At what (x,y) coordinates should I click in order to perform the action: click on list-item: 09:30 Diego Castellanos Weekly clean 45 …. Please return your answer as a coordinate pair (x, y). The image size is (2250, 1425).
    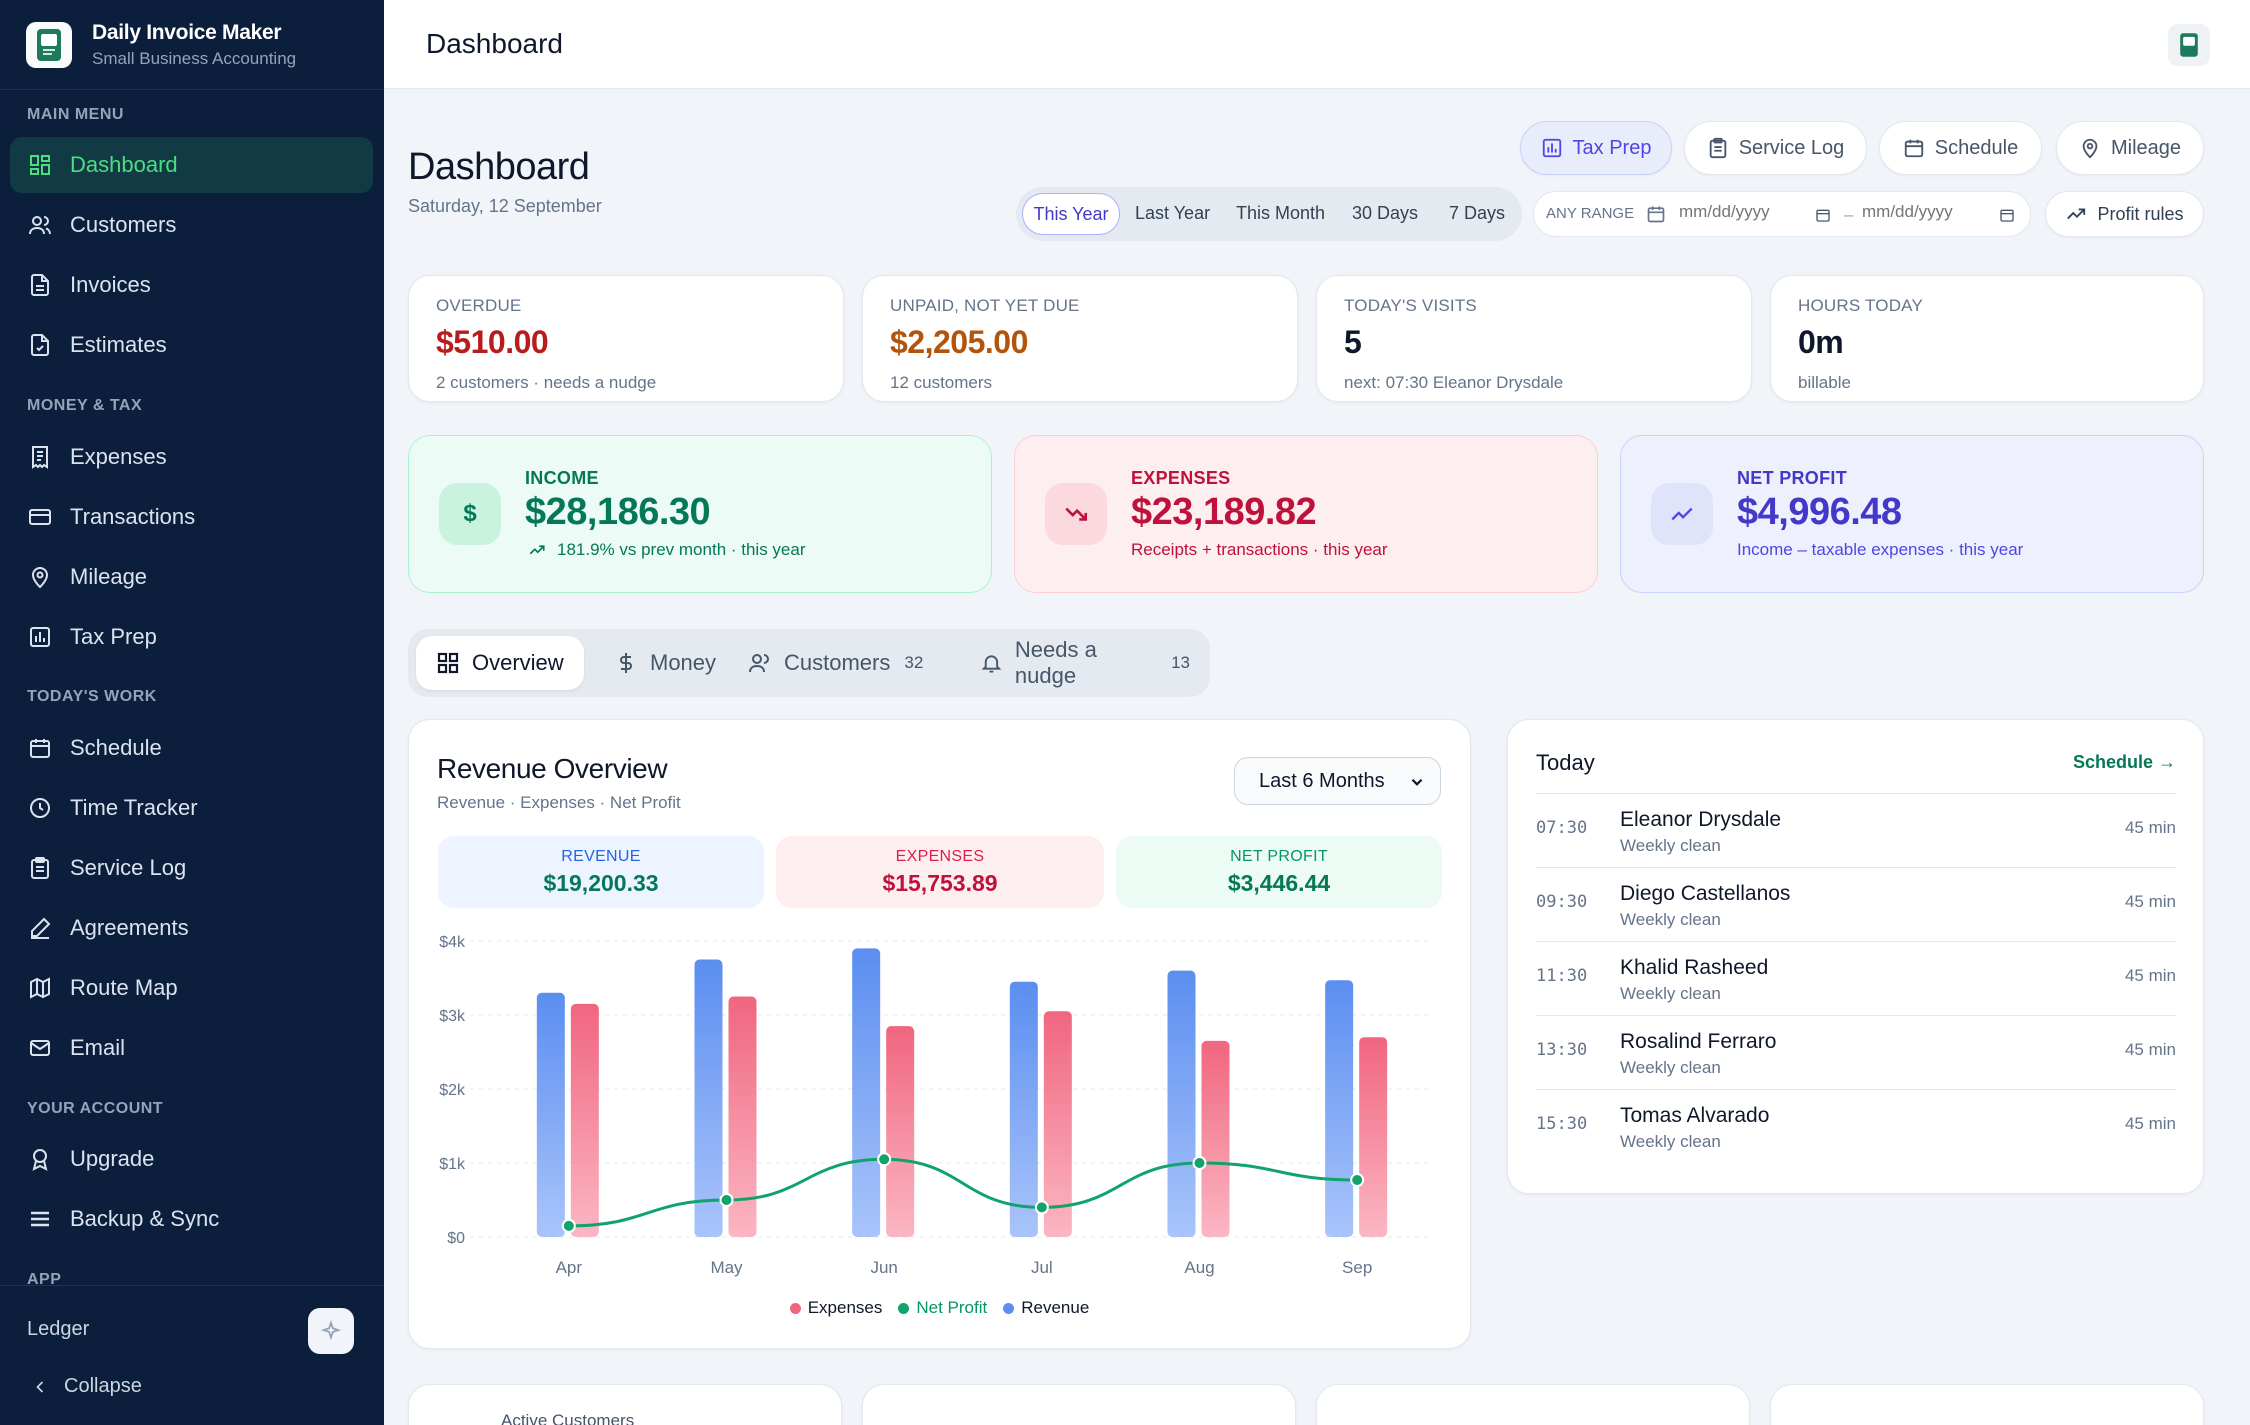
    Looking at the image, I should click on (1856, 904).